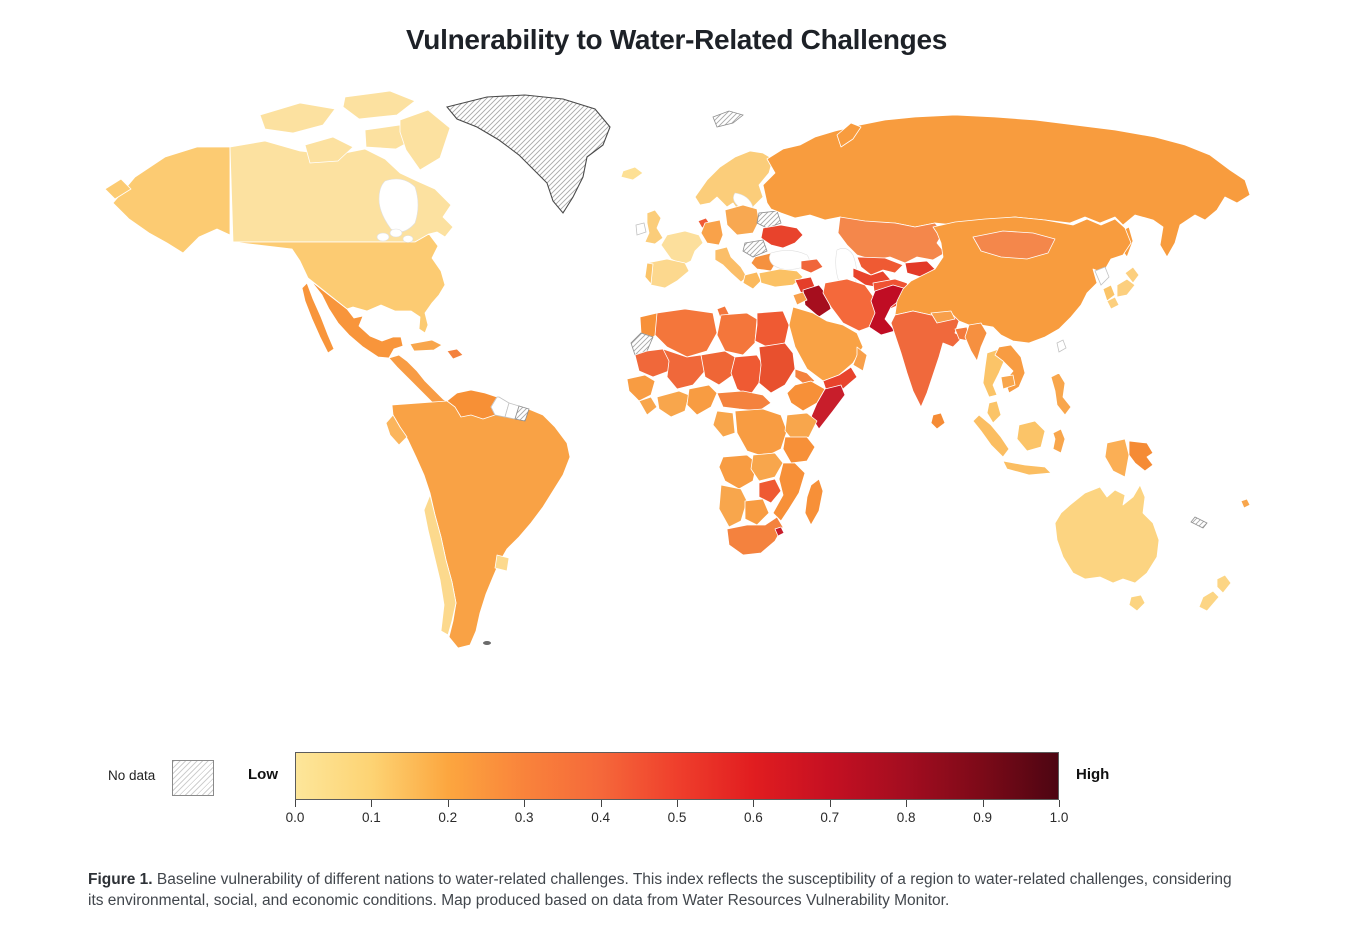 The height and width of the screenshot is (938, 1353). Describe the element at coordinates (761, 433) in the screenshot. I see `region-drc` at that location.